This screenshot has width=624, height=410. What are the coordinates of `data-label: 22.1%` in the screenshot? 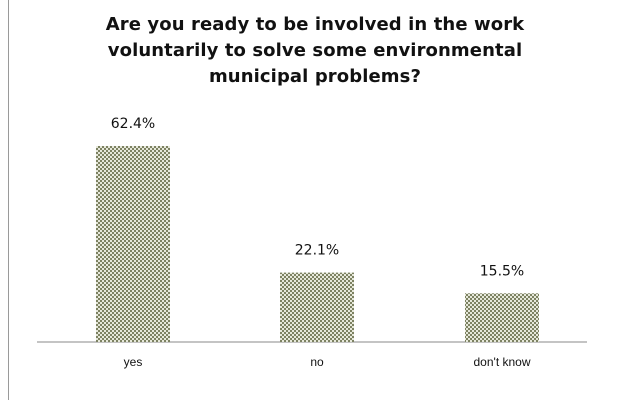 It's located at (317, 251).